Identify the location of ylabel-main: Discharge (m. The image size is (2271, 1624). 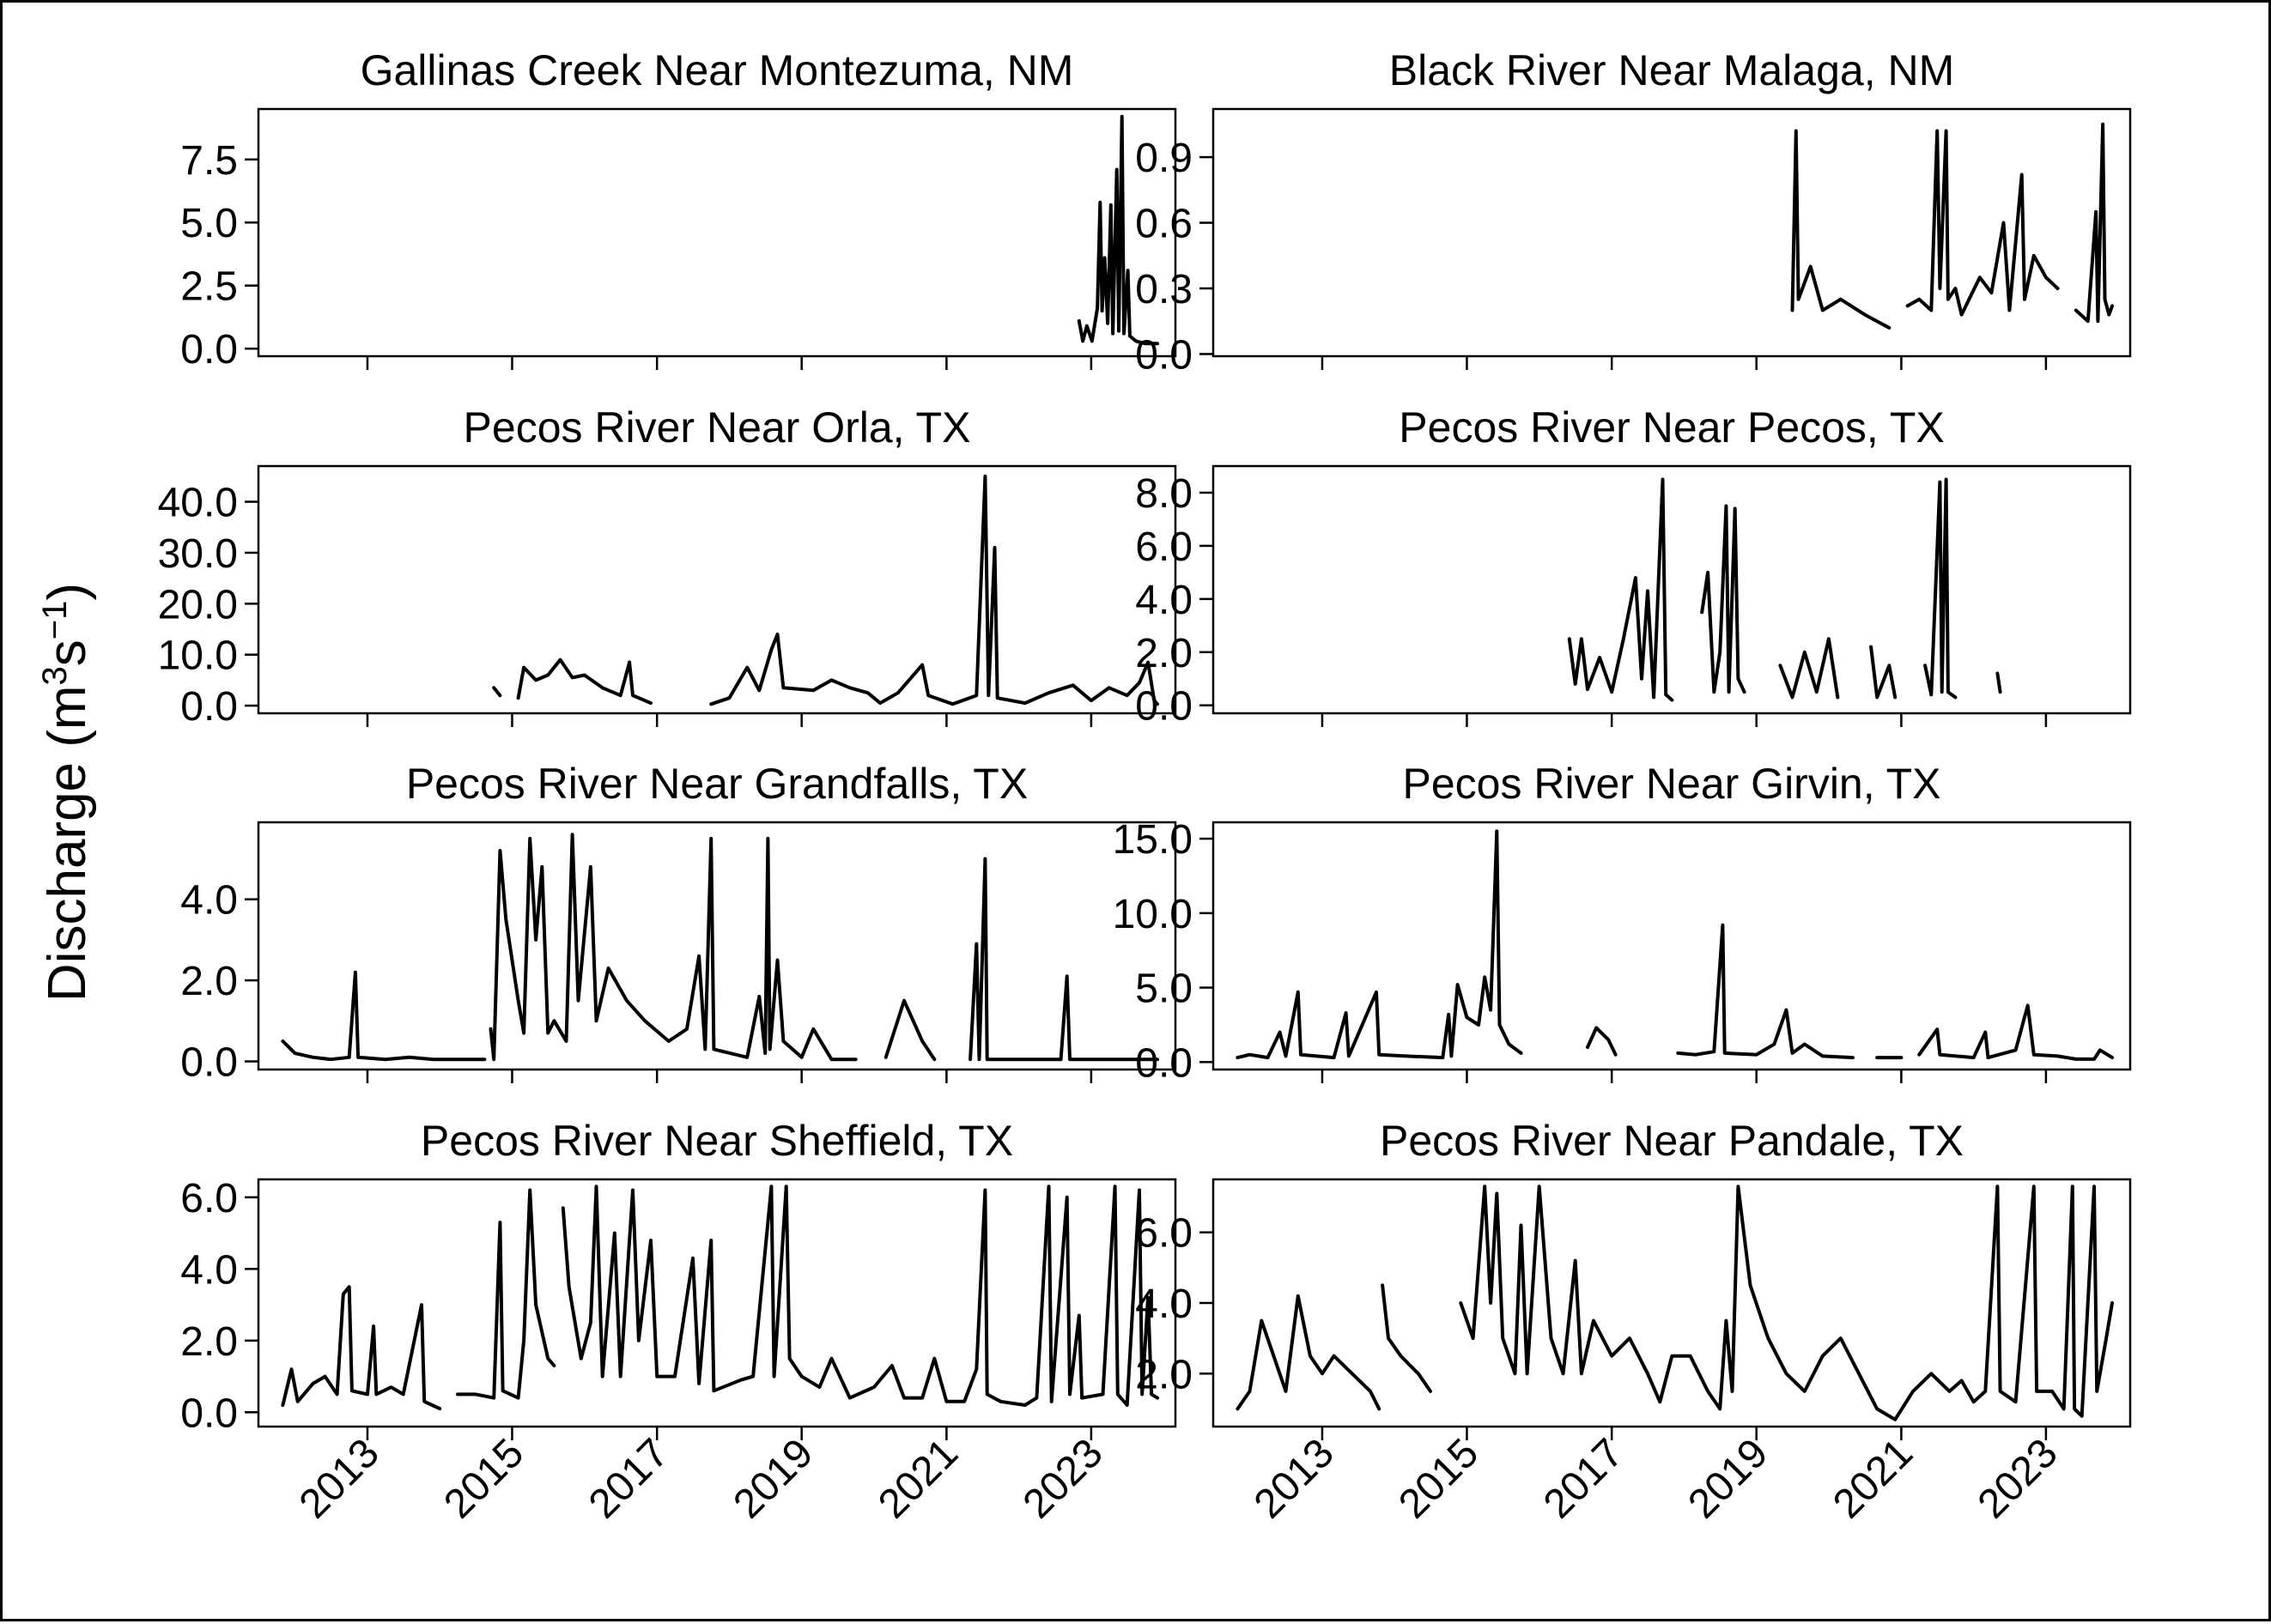
(67, 843).